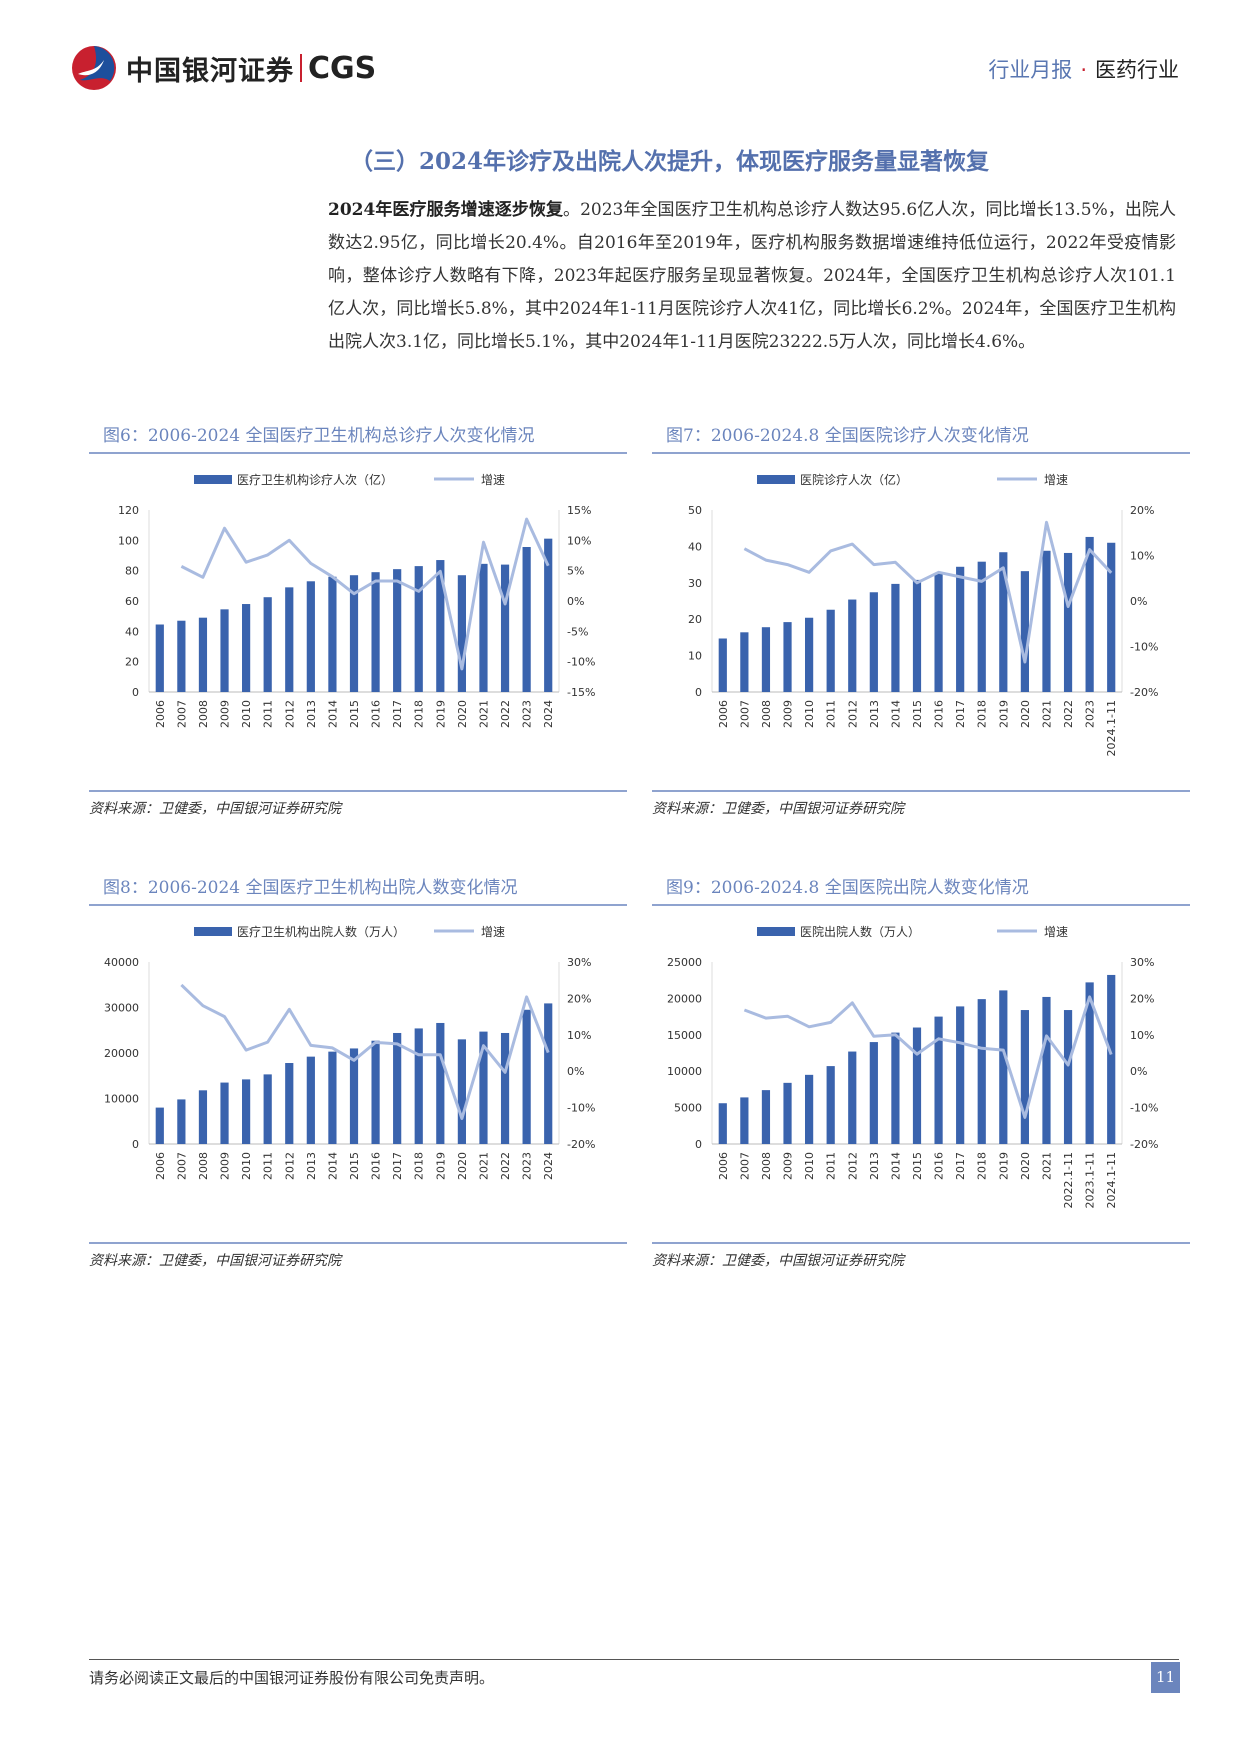  Describe the element at coordinates (311, 1166) in the screenshot. I see `x-tick-label: 2013` at that location.